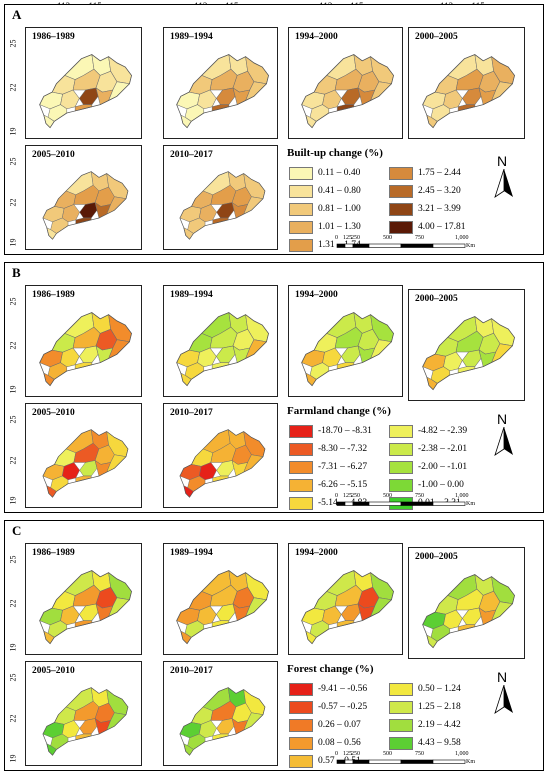 This screenshot has width=550, height=772. Describe the element at coordinates (439, 191) in the screenshot. I see `legend-range: 2.45 – 3.20` at that location.